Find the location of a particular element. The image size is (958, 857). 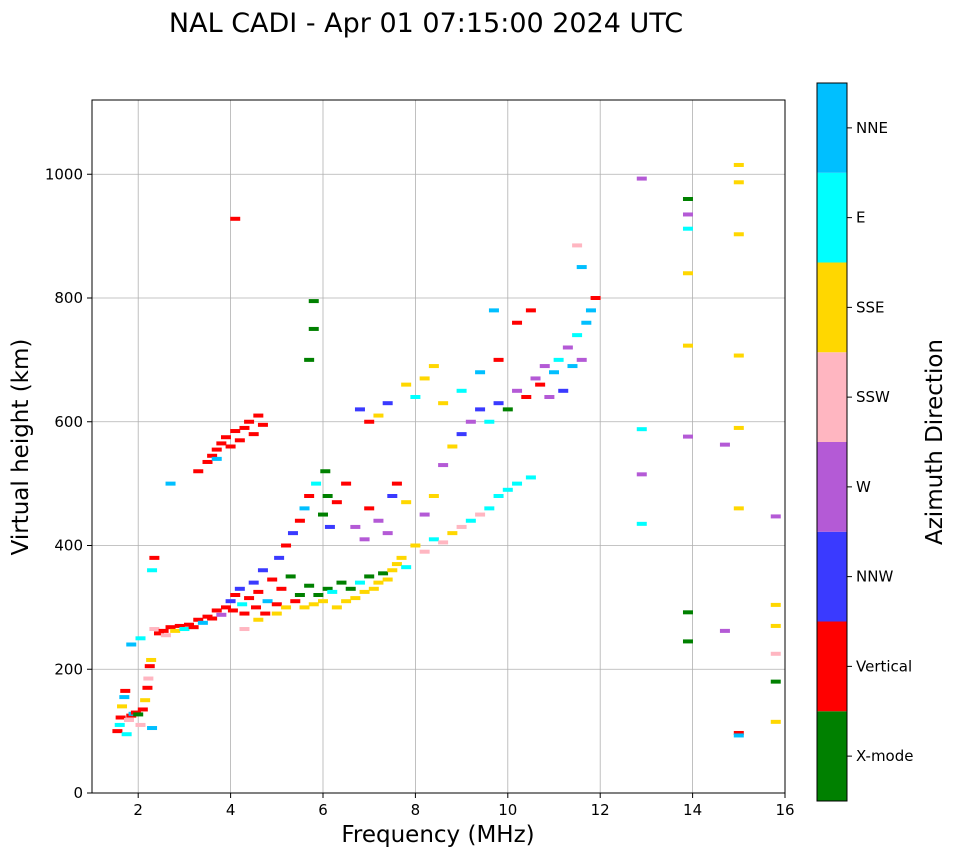

y-tick-label: 1000 is located at coordinates (64, 174).